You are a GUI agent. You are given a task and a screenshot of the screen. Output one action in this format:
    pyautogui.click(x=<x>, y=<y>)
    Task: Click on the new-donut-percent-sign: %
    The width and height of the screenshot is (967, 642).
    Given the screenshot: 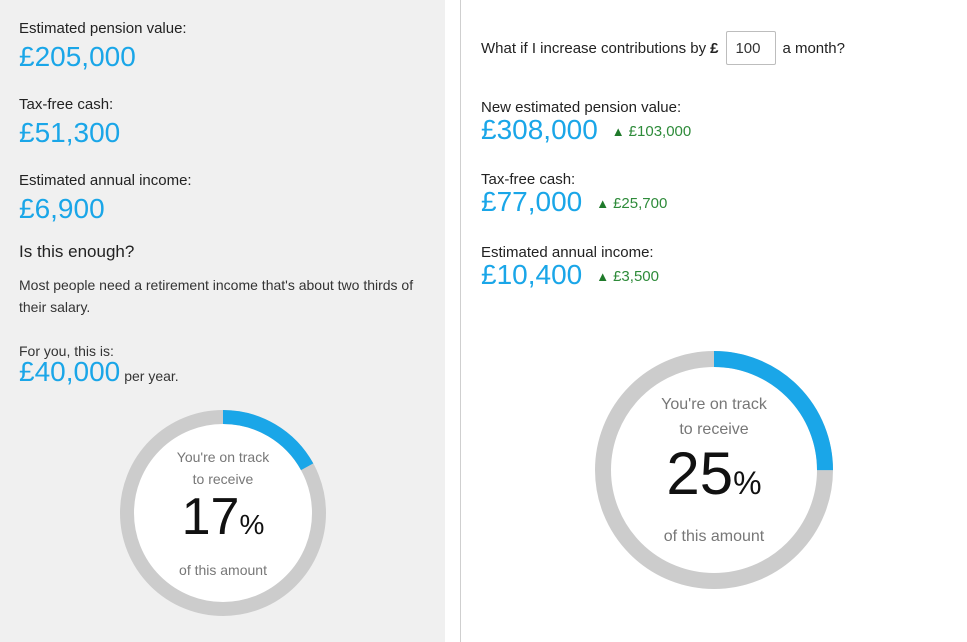 What is the action you would take?
    pyautogui.click(x=747, y=482)
    